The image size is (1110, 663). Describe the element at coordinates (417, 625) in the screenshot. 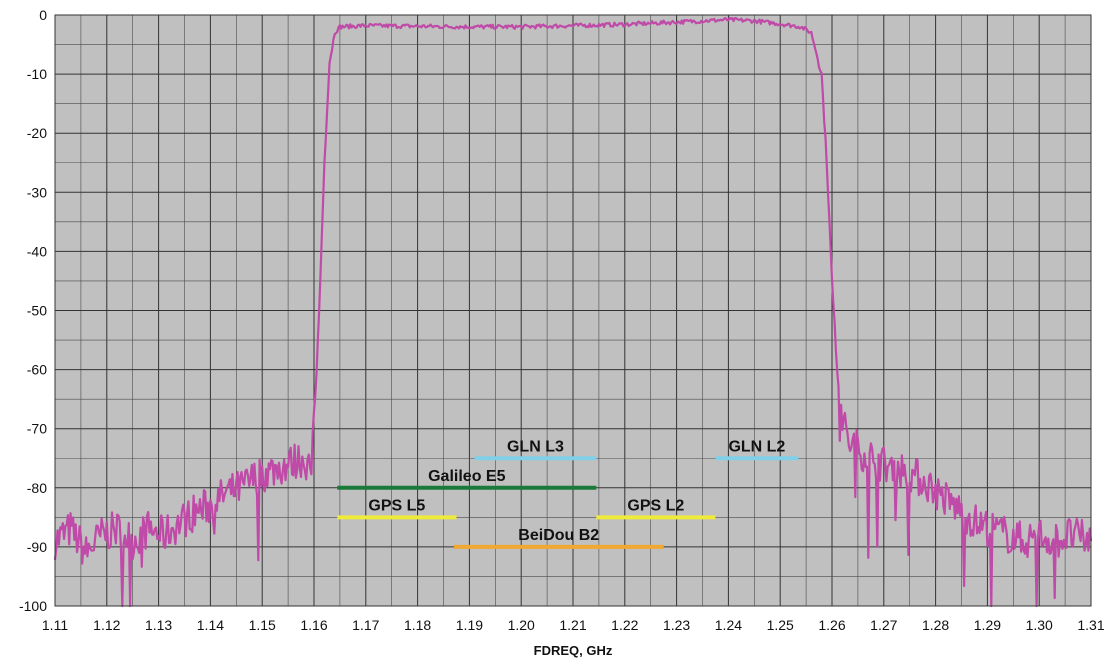

I see `x-tick-label: 1.18` at that location.